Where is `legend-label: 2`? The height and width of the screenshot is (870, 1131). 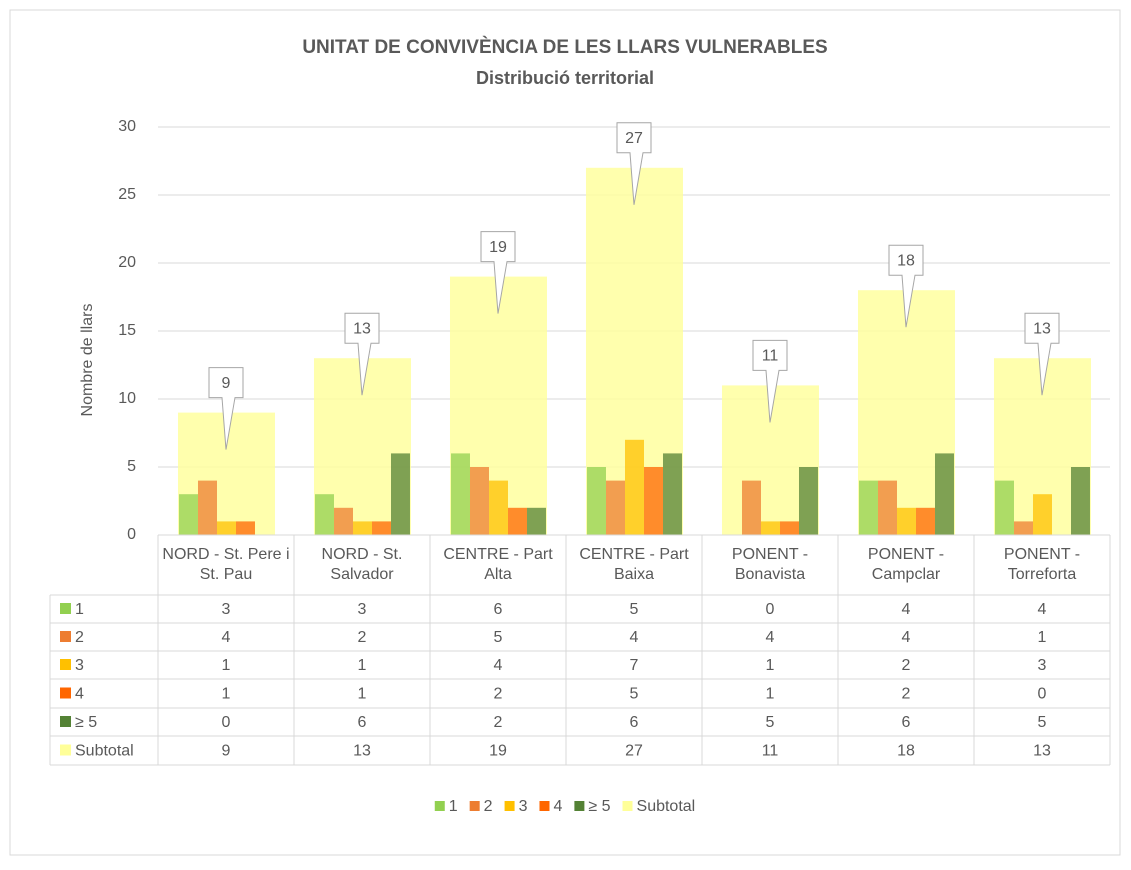
legend-label: 2 is located at coordinates (488, 806).